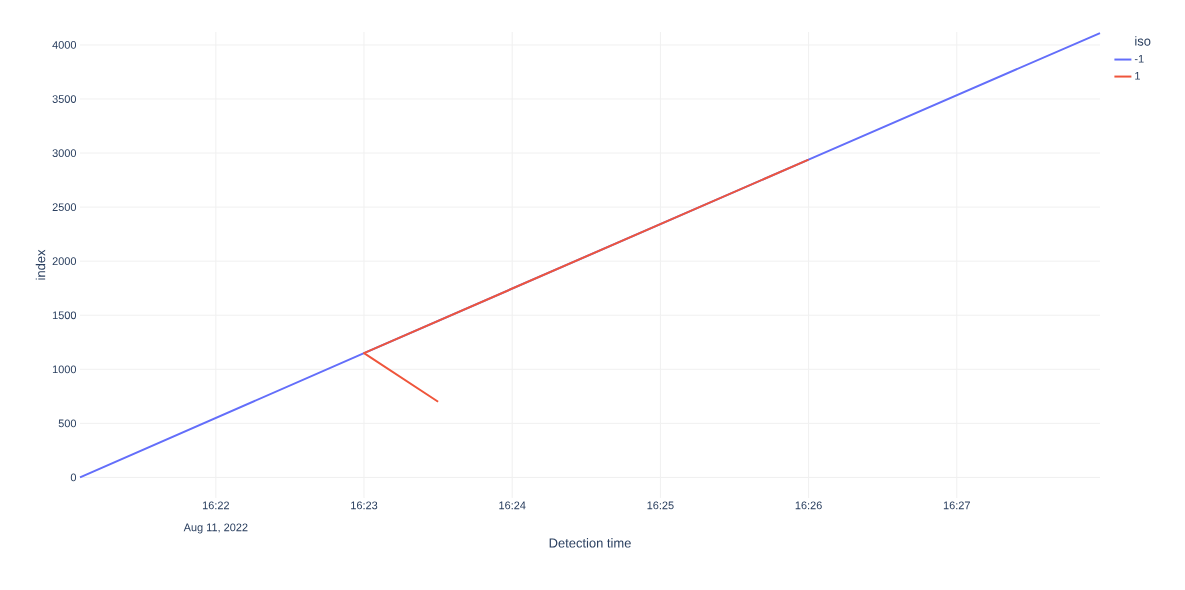 The height and width of the screenshot is (590, 1185). Describe the element at coordinates (660, 505) in the screenshot. I see `x-tick-label: 16:25` at that location.